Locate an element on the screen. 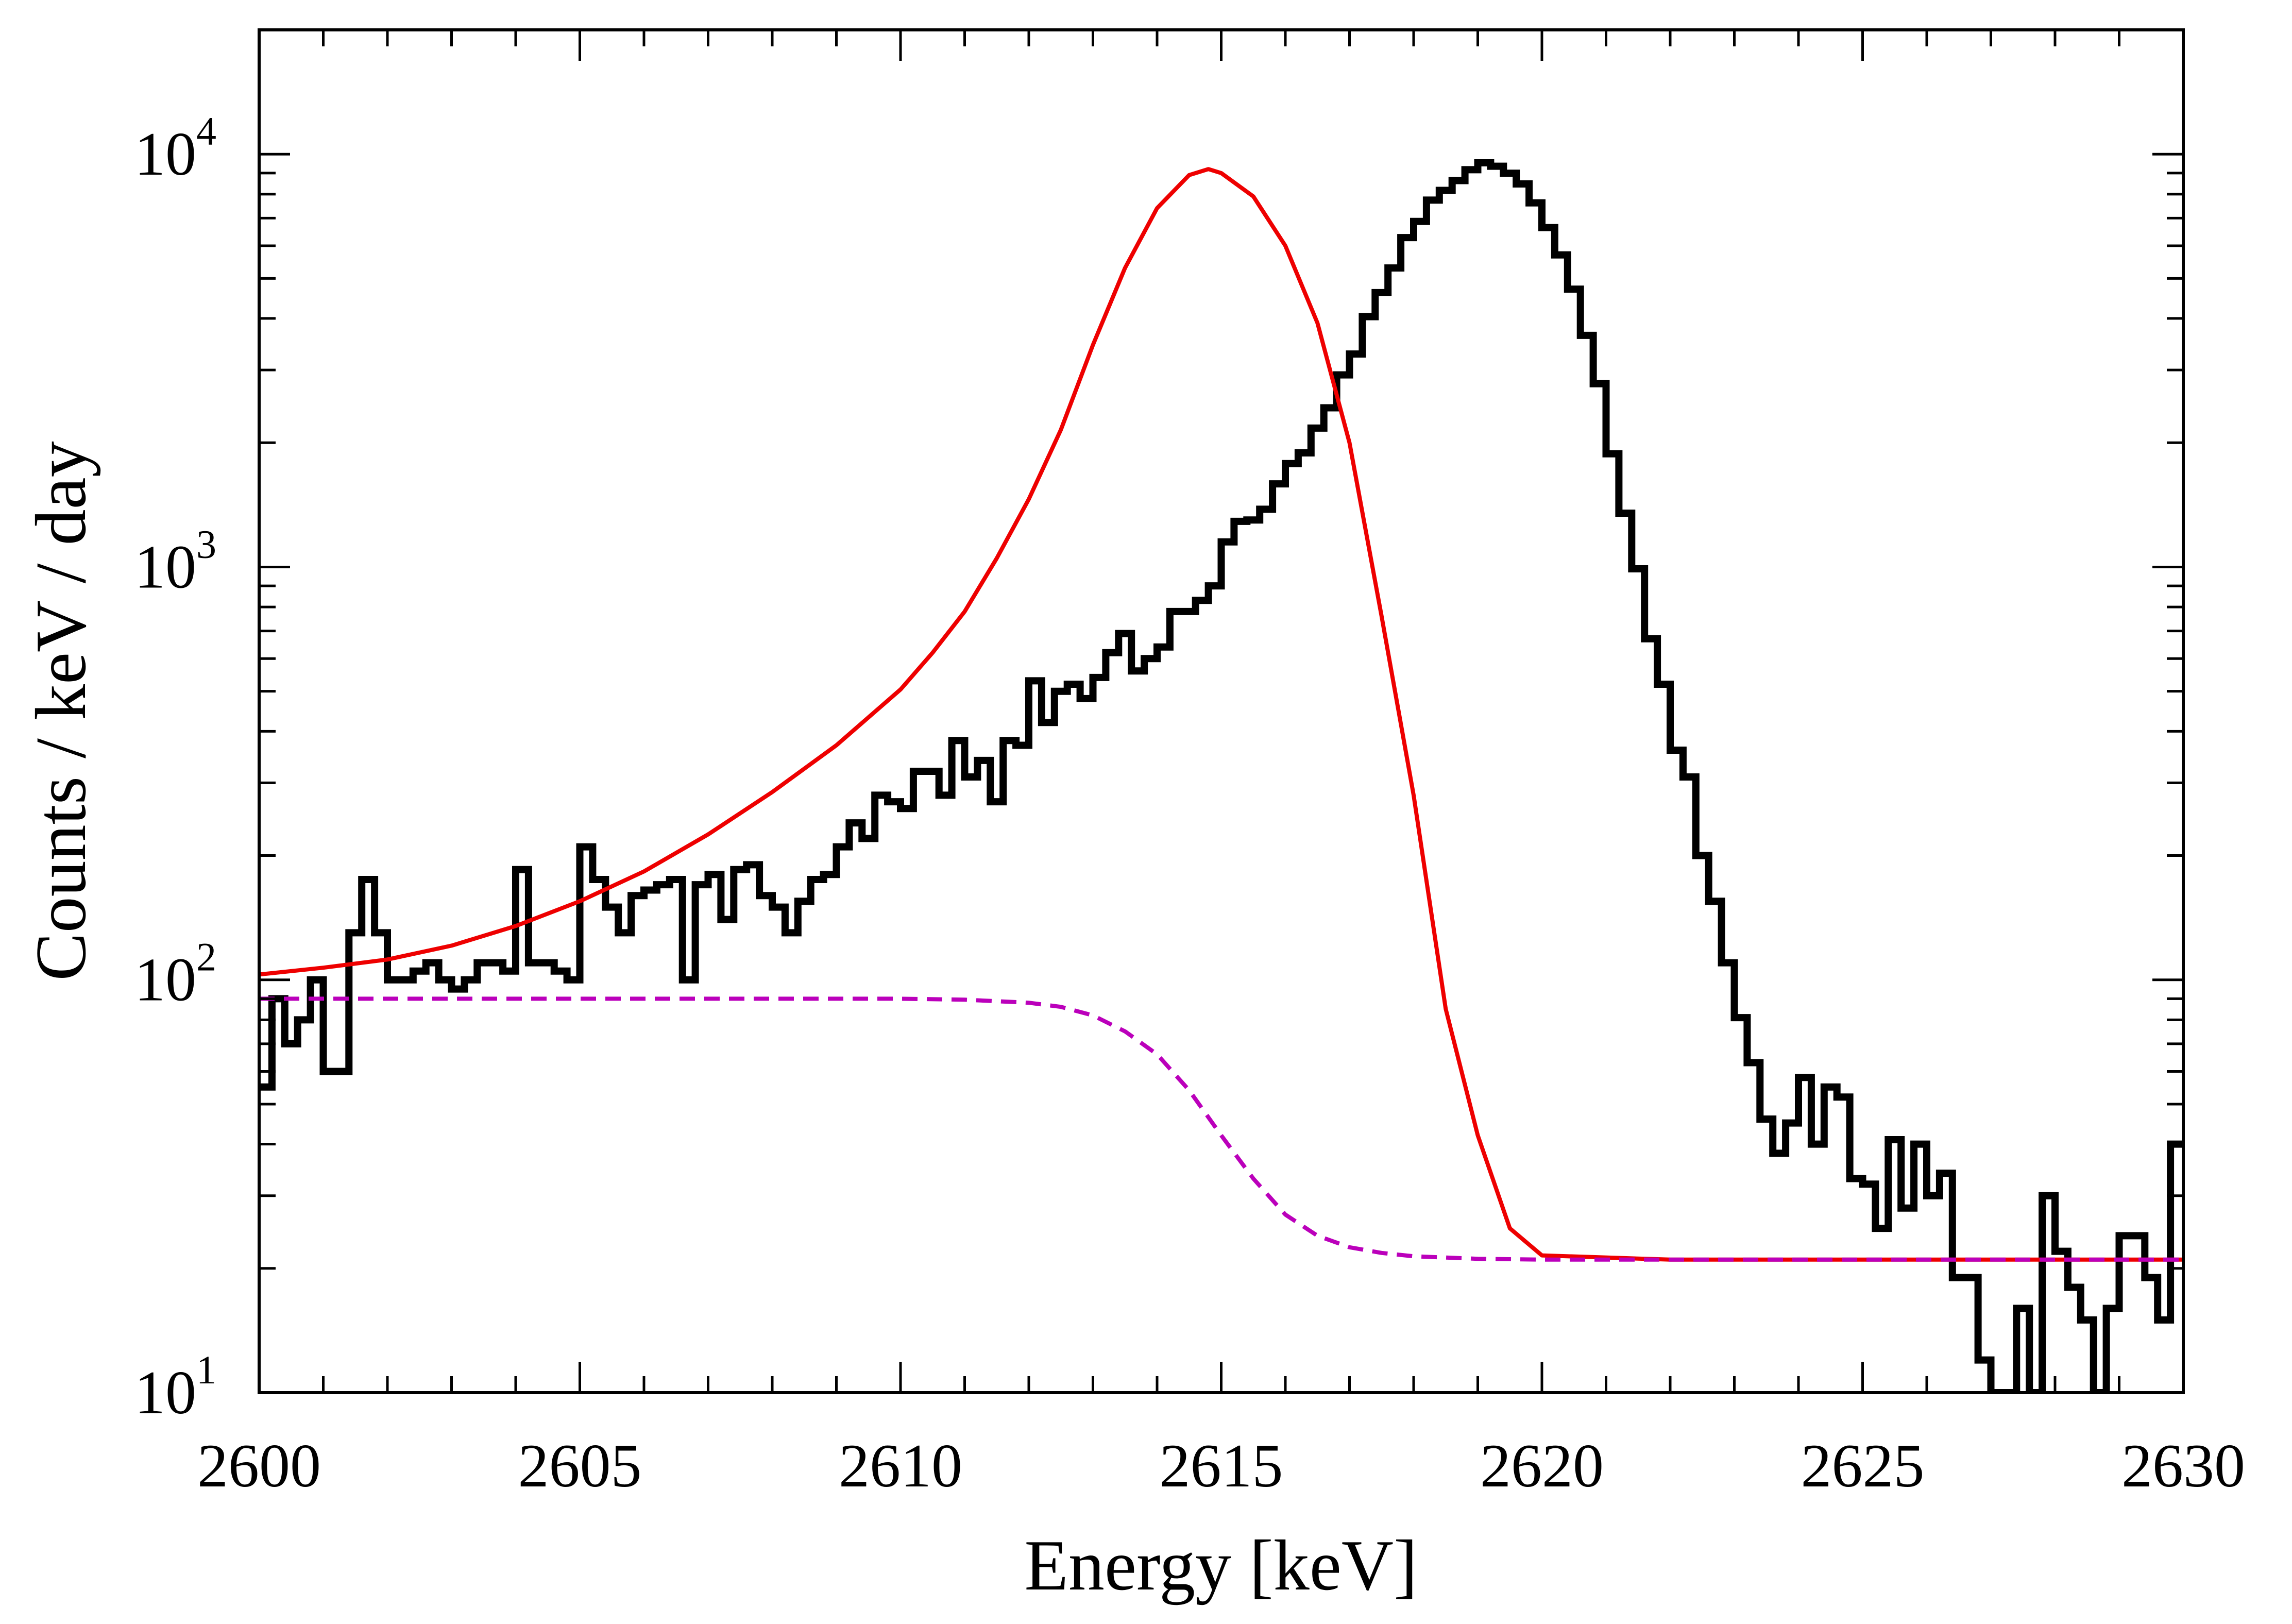 The width and height of the screenshot is (2292, 1624). x-tick-label: 2630 is located at coordinates (2183, 1466).